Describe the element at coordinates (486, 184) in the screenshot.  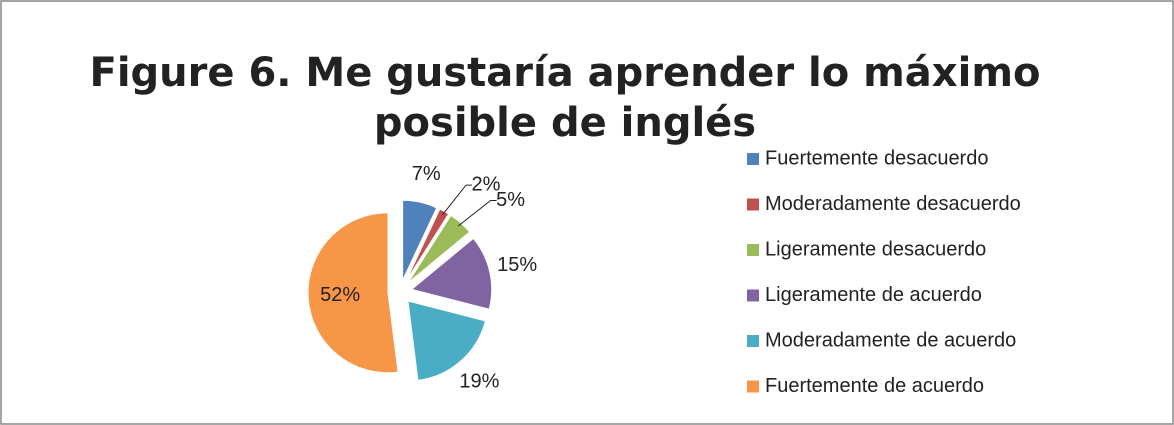
I see `data-label: 2%` at that location.